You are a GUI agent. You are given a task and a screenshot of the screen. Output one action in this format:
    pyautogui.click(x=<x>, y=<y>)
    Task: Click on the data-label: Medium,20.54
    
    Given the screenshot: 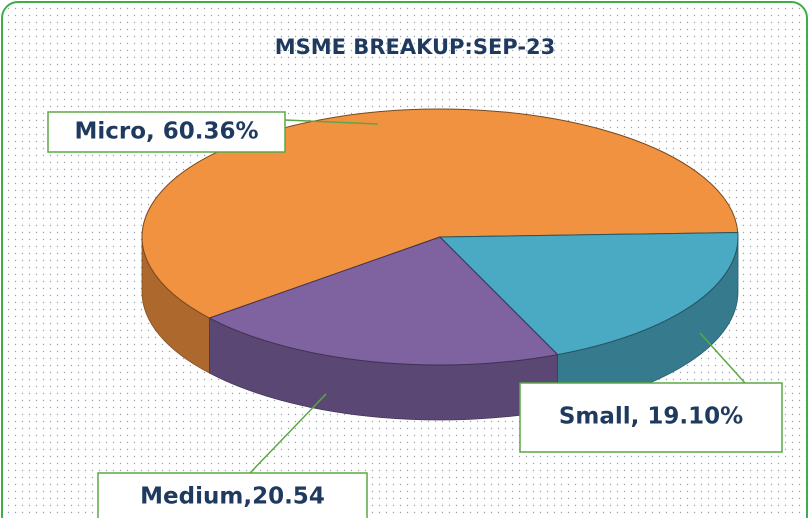 What is the action you would take?
    pyautogui.click(x=232, y=497)
    